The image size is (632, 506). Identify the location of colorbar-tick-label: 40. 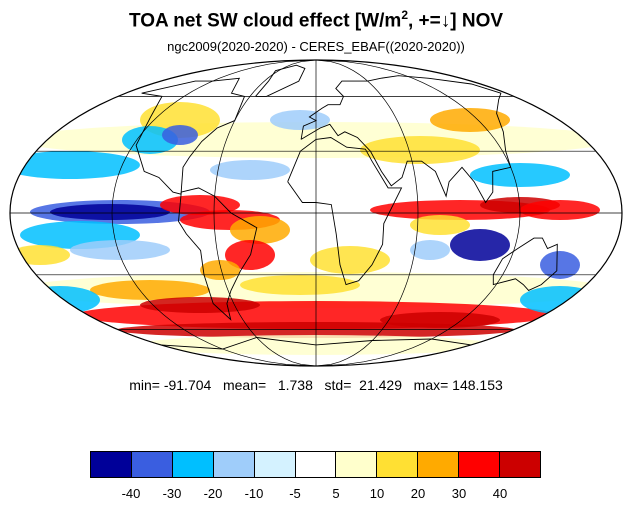
(500, 493).